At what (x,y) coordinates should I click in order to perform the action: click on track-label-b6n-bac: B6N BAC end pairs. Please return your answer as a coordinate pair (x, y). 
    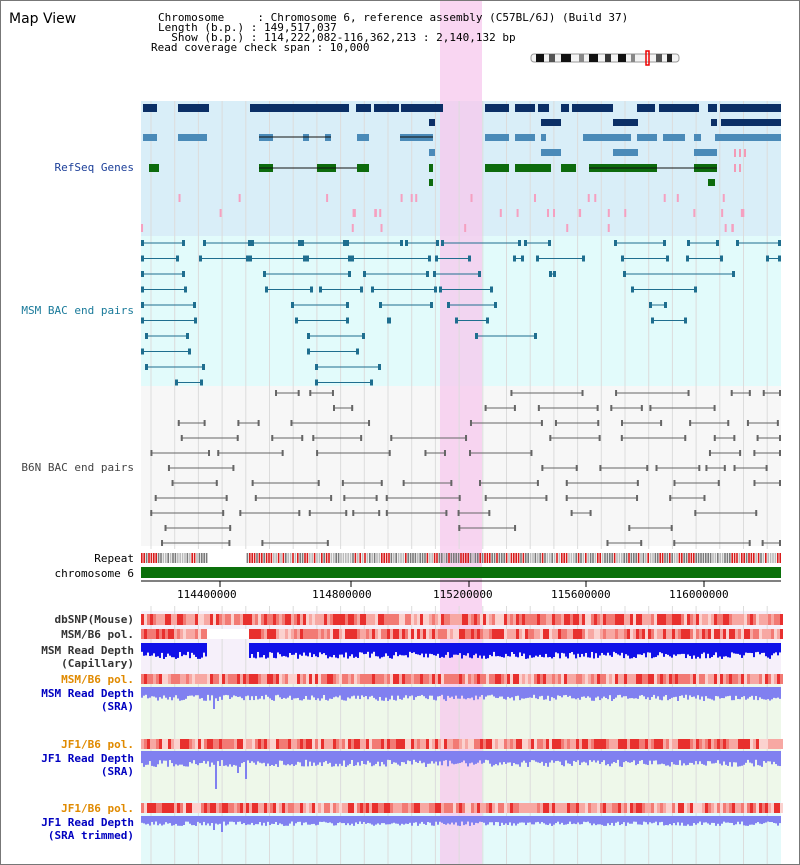
    Looking at the image, I should click on (77, 467).